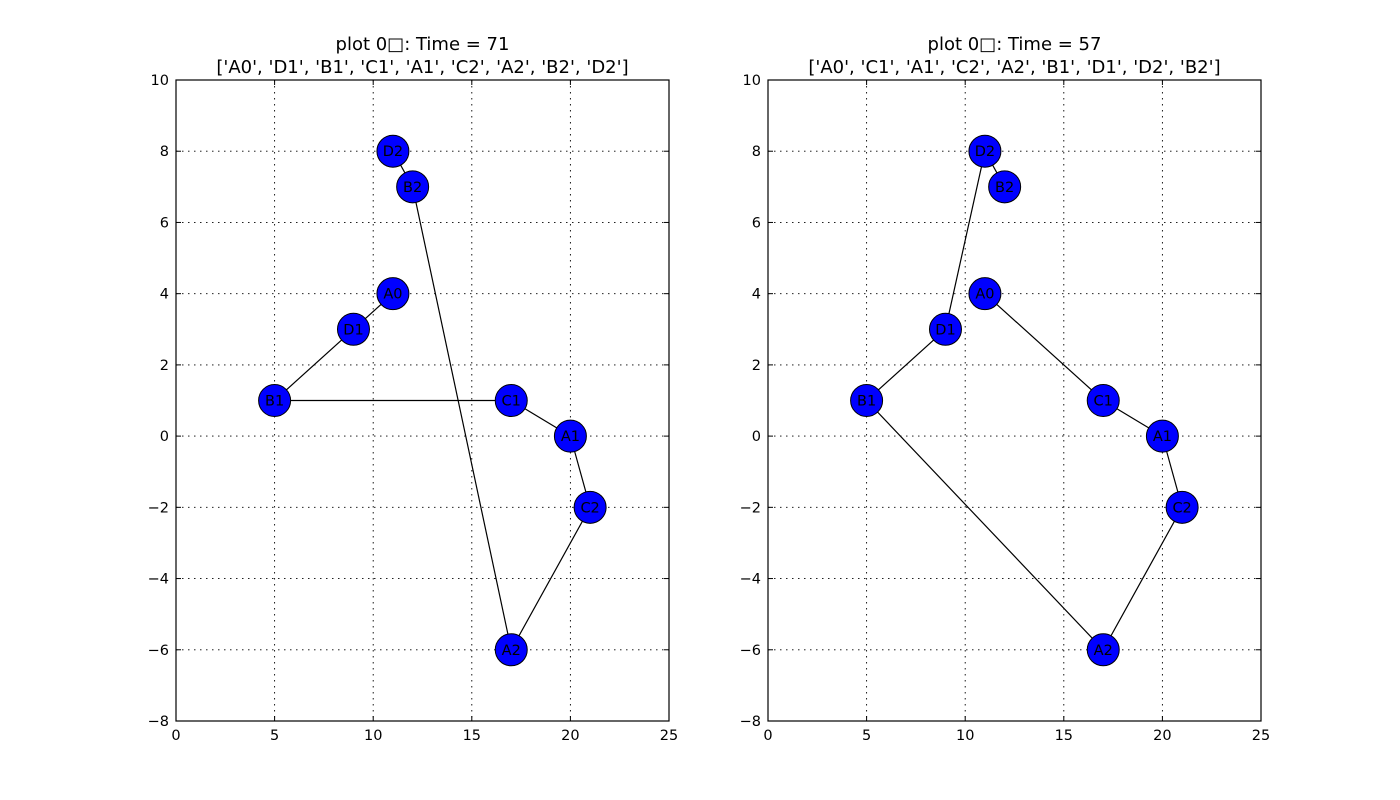  I want to click on chart-title: plot 0□: Time = 71, so click(423, 44).